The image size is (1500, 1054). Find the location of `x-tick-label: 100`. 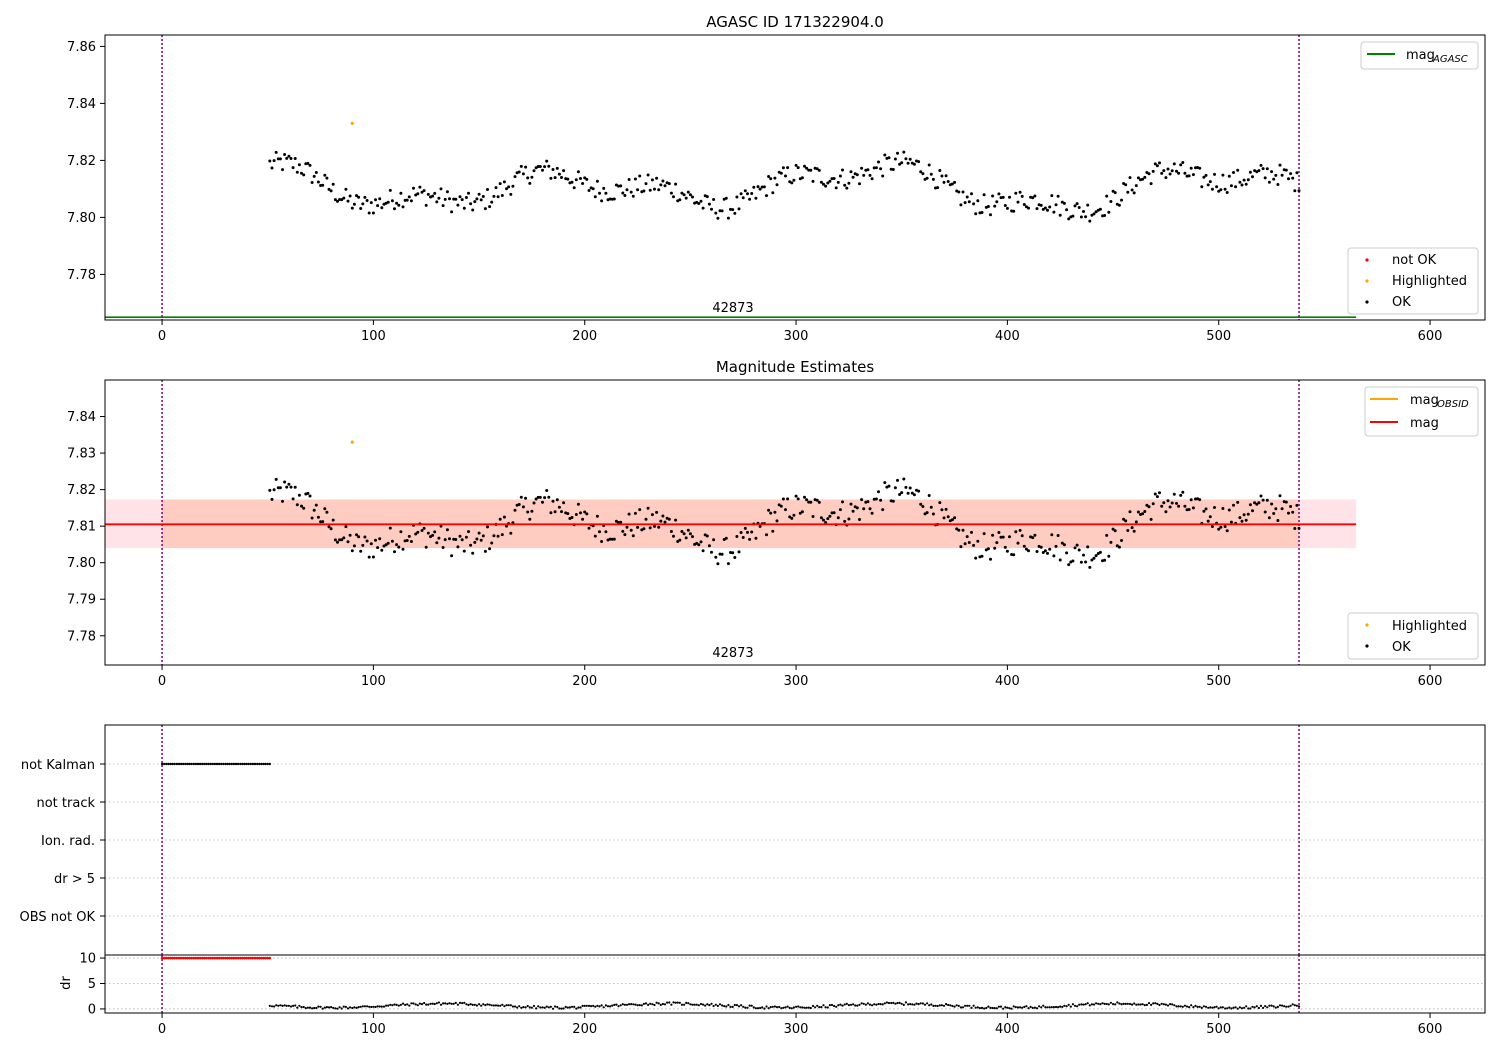

x-tick-label: 100 is located at coordinates (373, 1029).